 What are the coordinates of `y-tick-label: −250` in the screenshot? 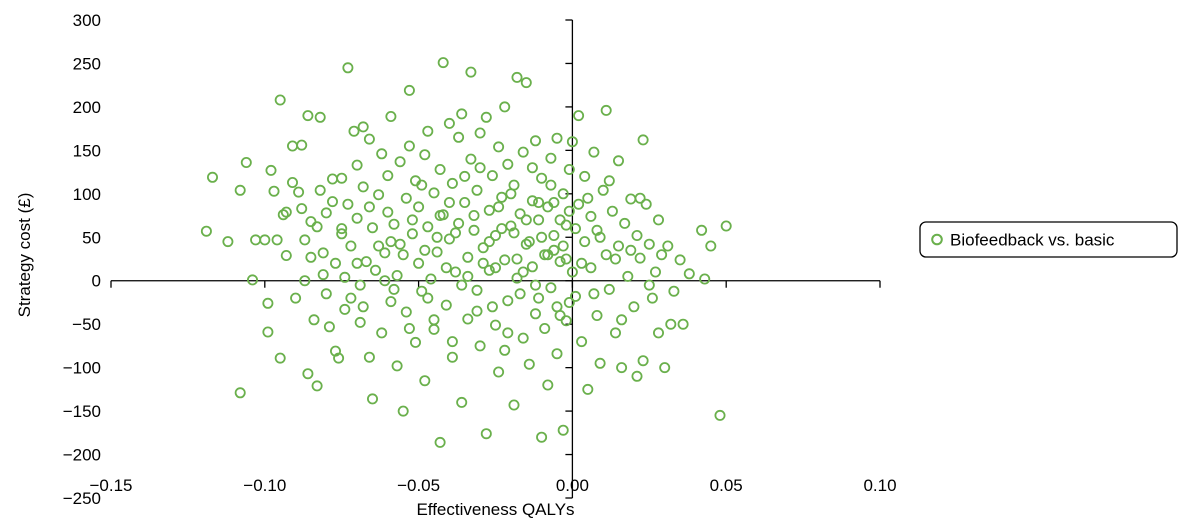 It's located at (82, 498).